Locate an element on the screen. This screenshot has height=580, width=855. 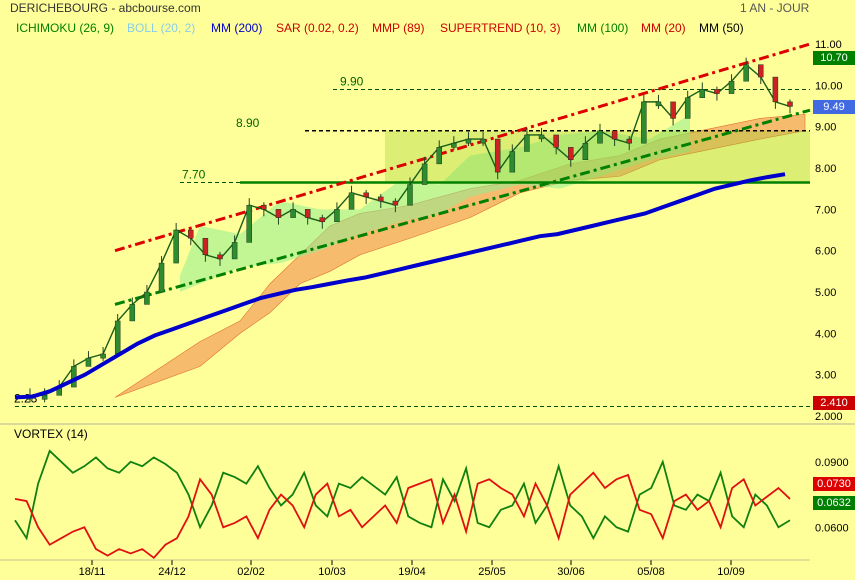
legend-supertrend: SUPERTREND (10, 3) is located at coordinates (500, 28).